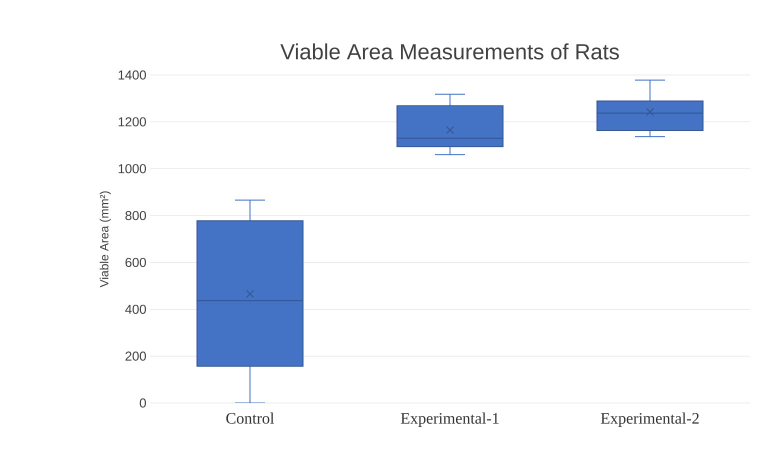 This screenshot has width=769, height=464. What do you see at coordinates (132, 169) in the screenshot?
I see `y-tick-label: 1000` at bounding box center [132, 169].